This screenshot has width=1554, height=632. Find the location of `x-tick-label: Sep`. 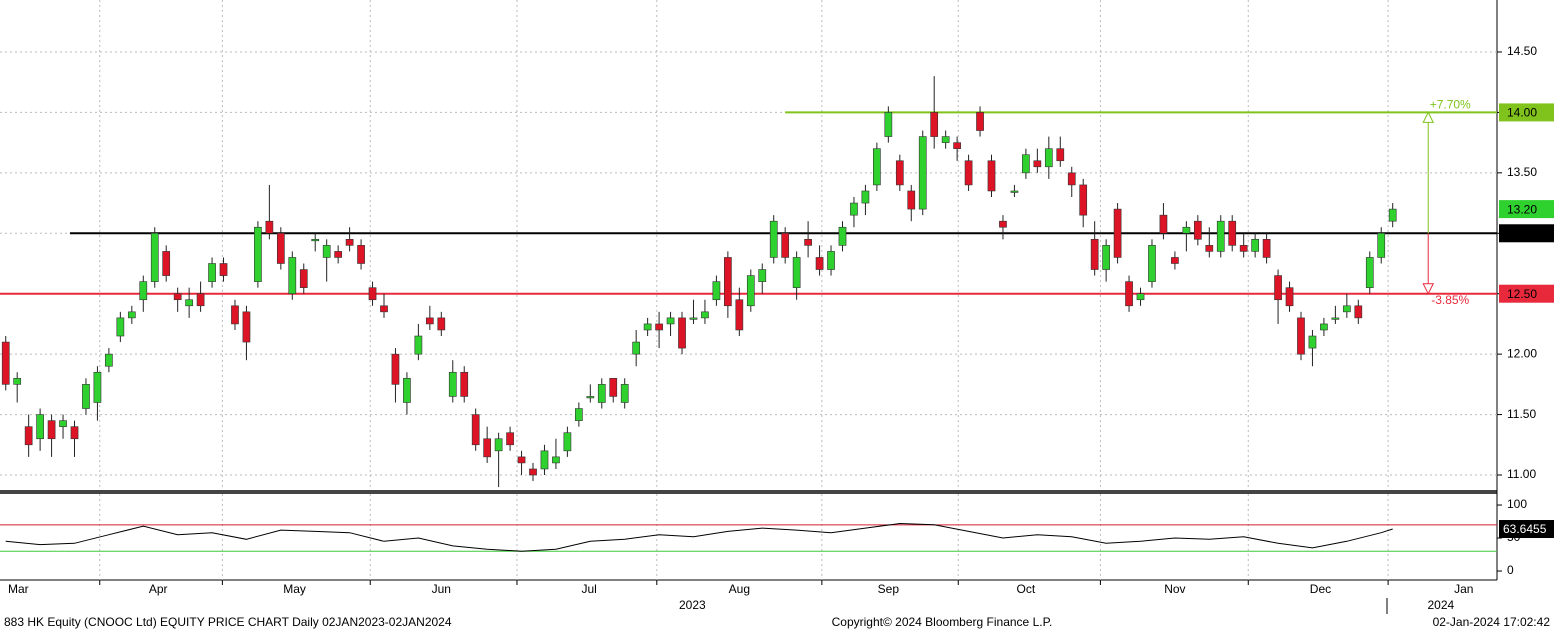

x-tick-label: Sep is located at coordinates (889, 589).